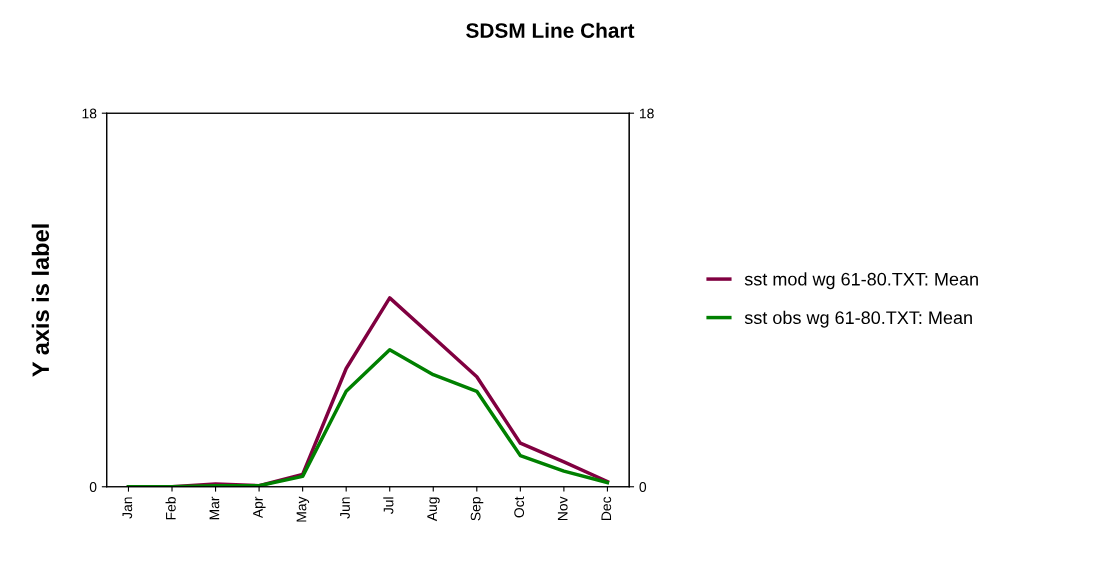 Image resolution: width=1100 pixels, height=566 pixels. I want to click on y2-tick-label: 18, so click(646, 113).